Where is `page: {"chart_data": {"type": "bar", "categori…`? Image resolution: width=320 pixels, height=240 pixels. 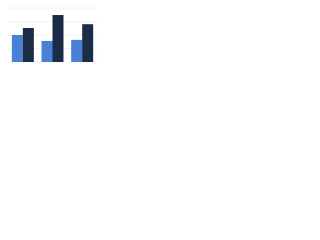 page: {"chart_data": {"type": "bar", "categori… is located at coordinates (50, 35).